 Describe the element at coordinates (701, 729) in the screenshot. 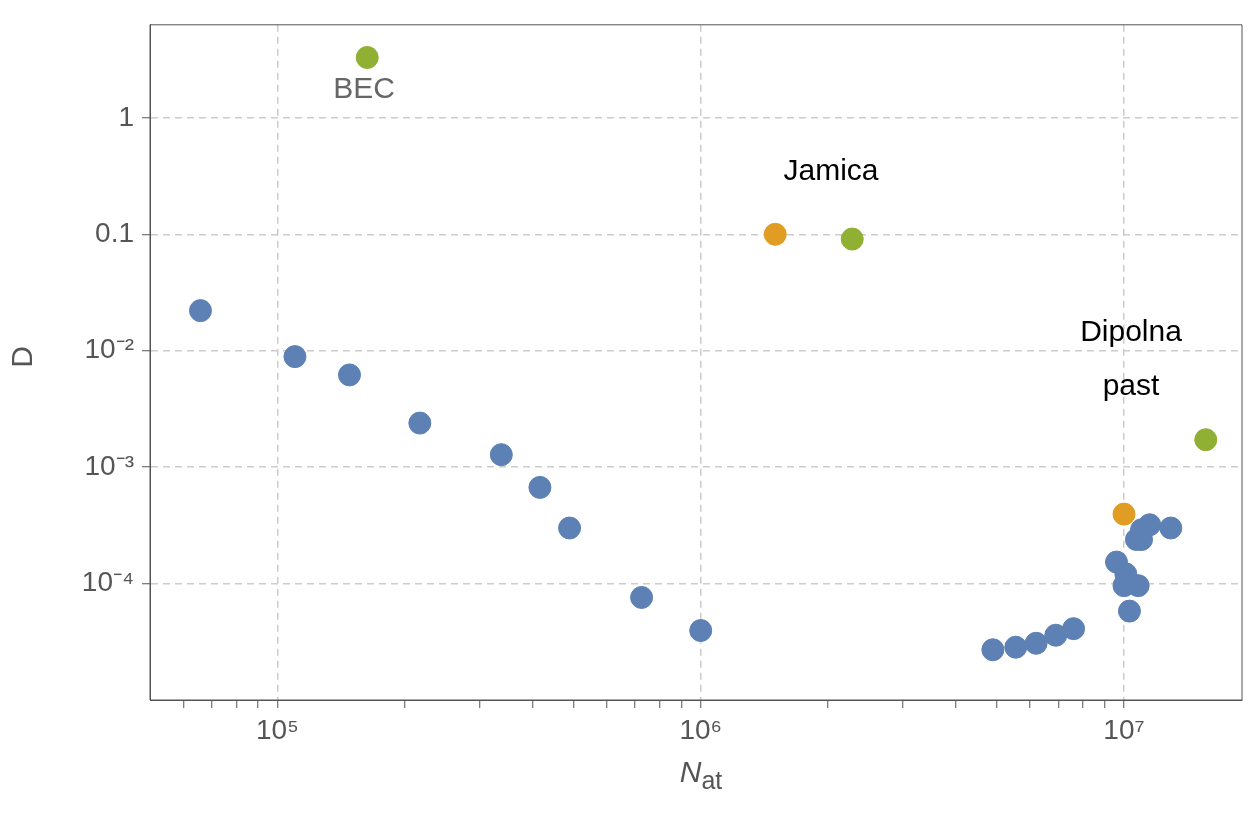

I see `x-tick-label: 10⁶` at that location.